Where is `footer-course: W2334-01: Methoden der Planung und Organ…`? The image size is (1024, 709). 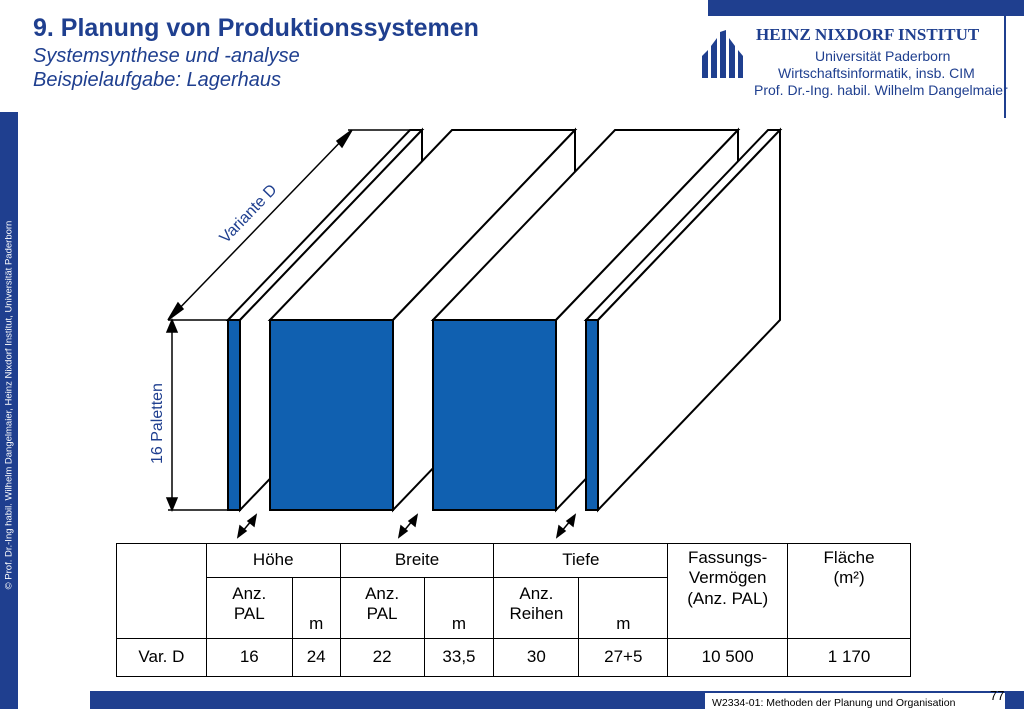 footer-course: W2334-01: Methoden der Planung und Organ… is located at coordinates (834, 703).